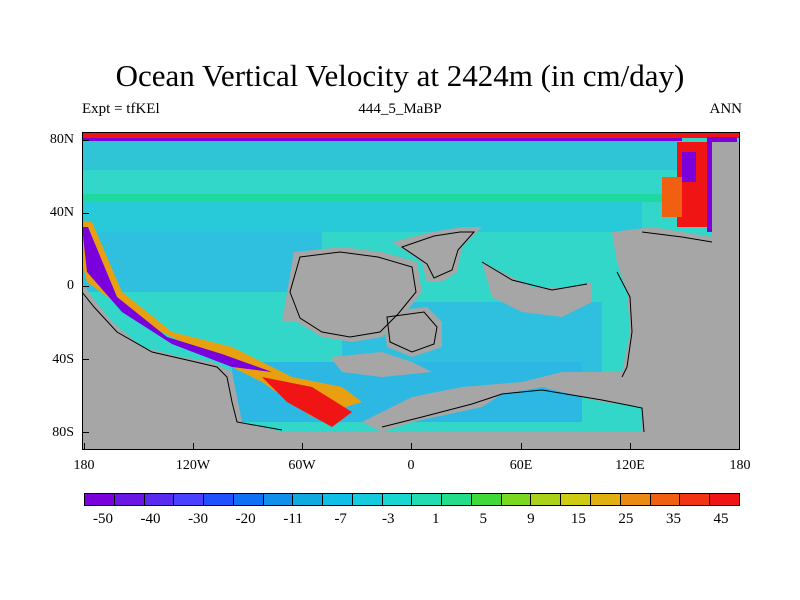 The height and width of the screenshot is (600, 800). Describe the element at coordinates (388, 519) in the screenshot. I see `colorbar-tick-label: -3` at that location.